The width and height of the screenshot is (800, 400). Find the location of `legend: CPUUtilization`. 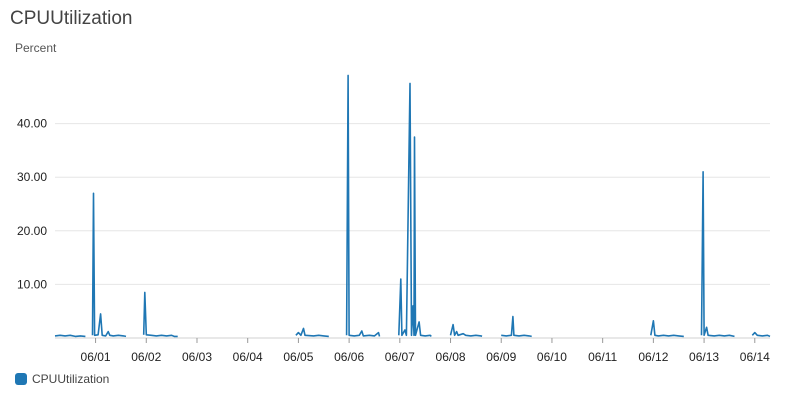

legend: CPUUtilization is located at coordinates (62, 379).